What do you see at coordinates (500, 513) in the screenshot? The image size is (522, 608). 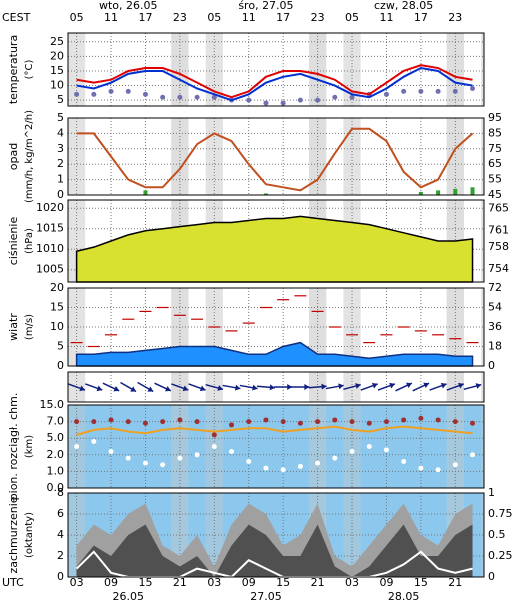 I see `y2-tick-label: 0.75` at bounding box center [500, 513].